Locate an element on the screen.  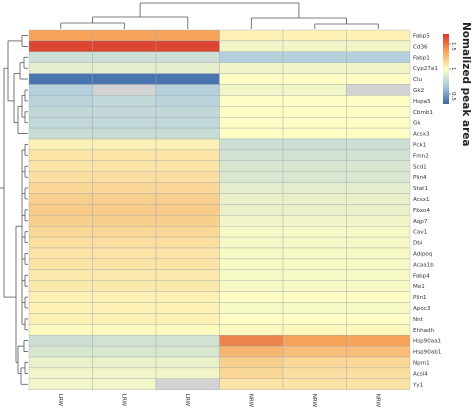
row-label: Fmn2 is located at coordinates (421, 156).